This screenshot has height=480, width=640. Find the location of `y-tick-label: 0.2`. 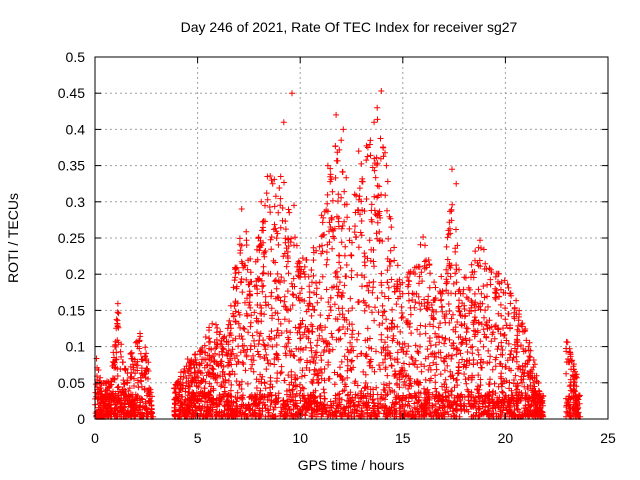

y-tick-label: 0.2 is located at coordinates (76, 274).